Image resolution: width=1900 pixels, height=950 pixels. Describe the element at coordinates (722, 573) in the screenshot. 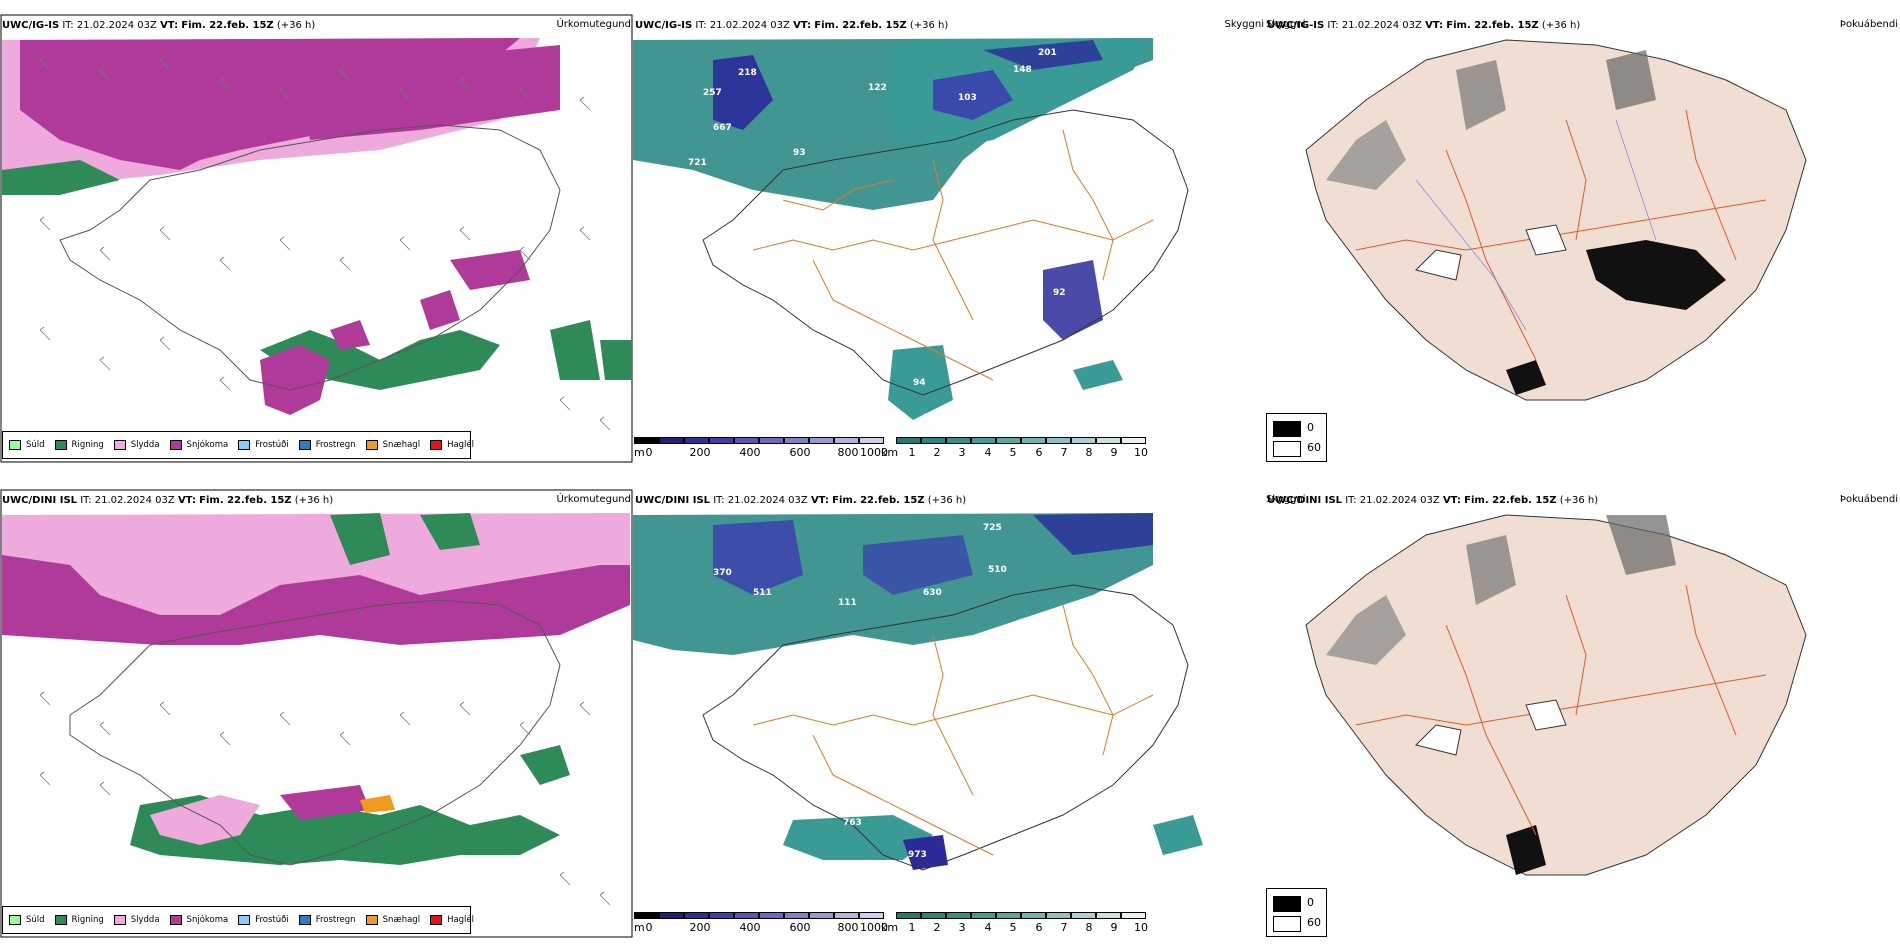

I see `vis-value-label: 370` at that location.